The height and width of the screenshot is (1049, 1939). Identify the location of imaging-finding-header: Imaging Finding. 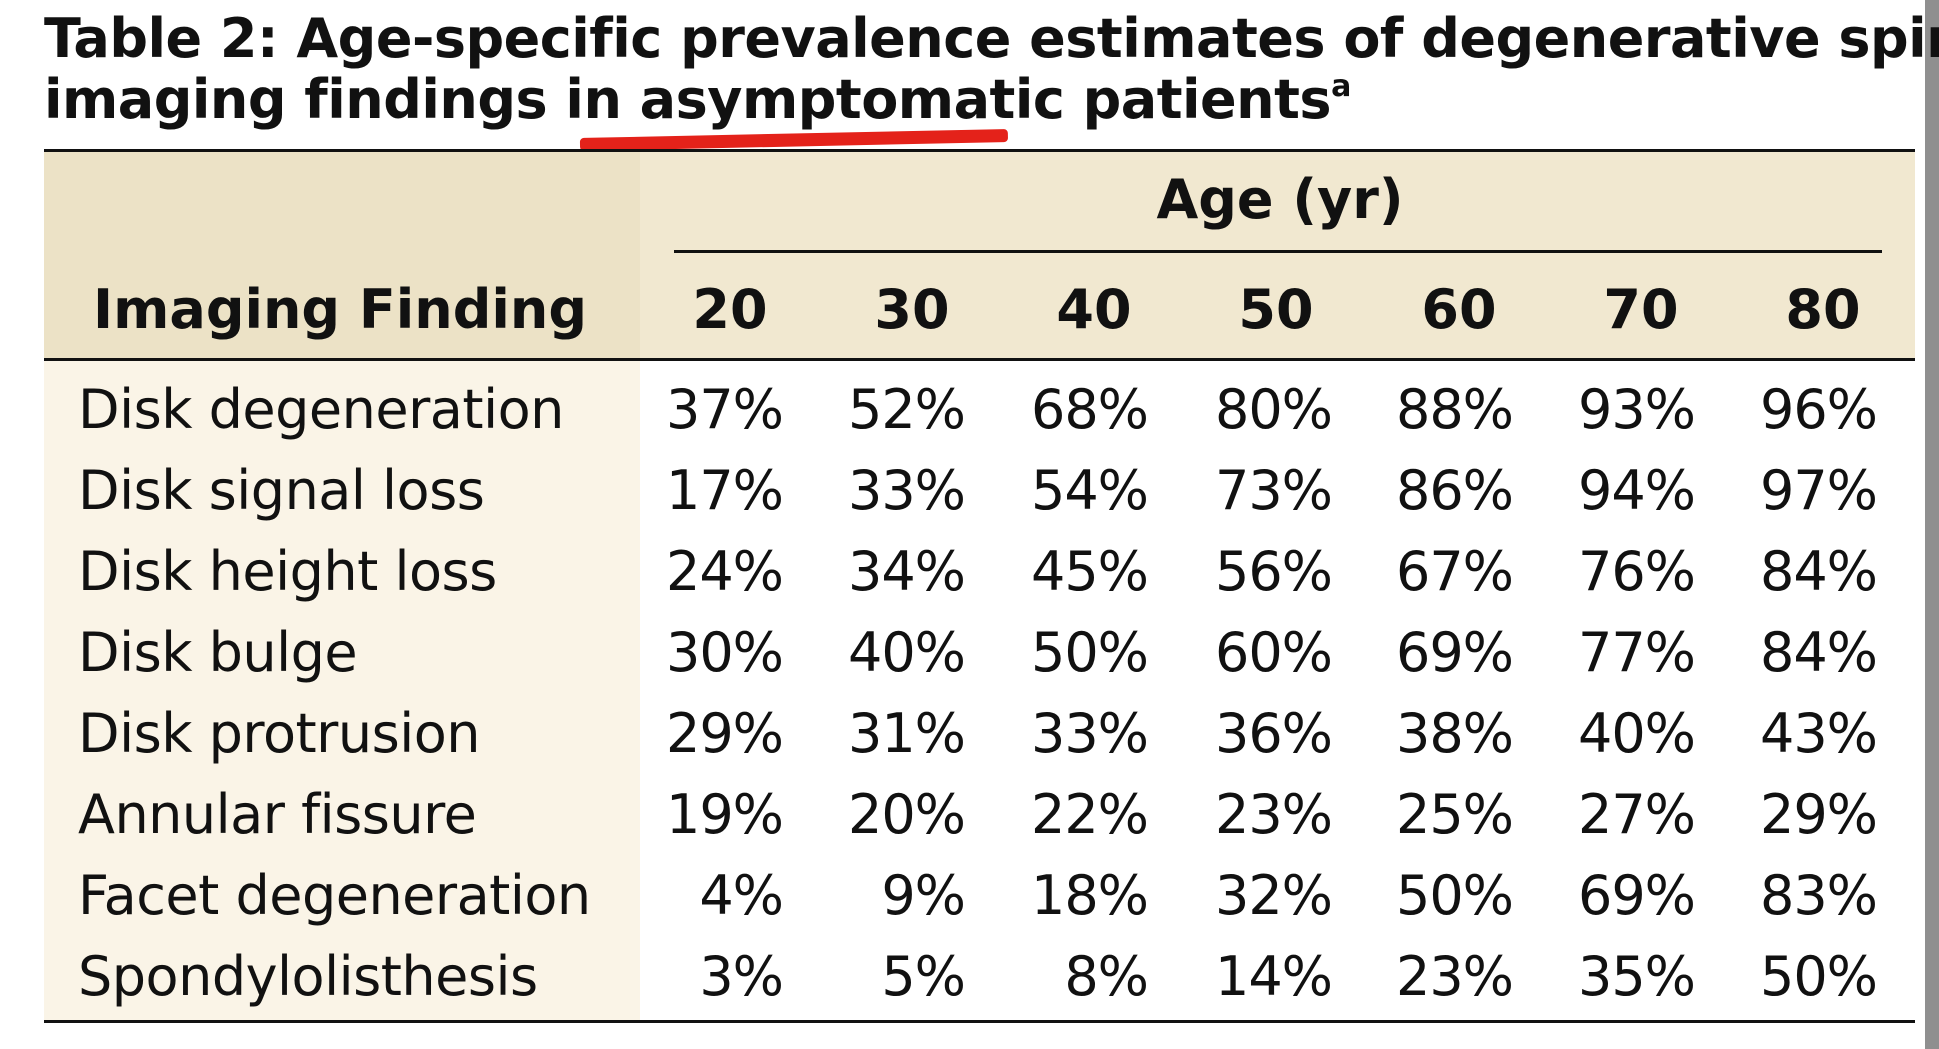
(340, 309).